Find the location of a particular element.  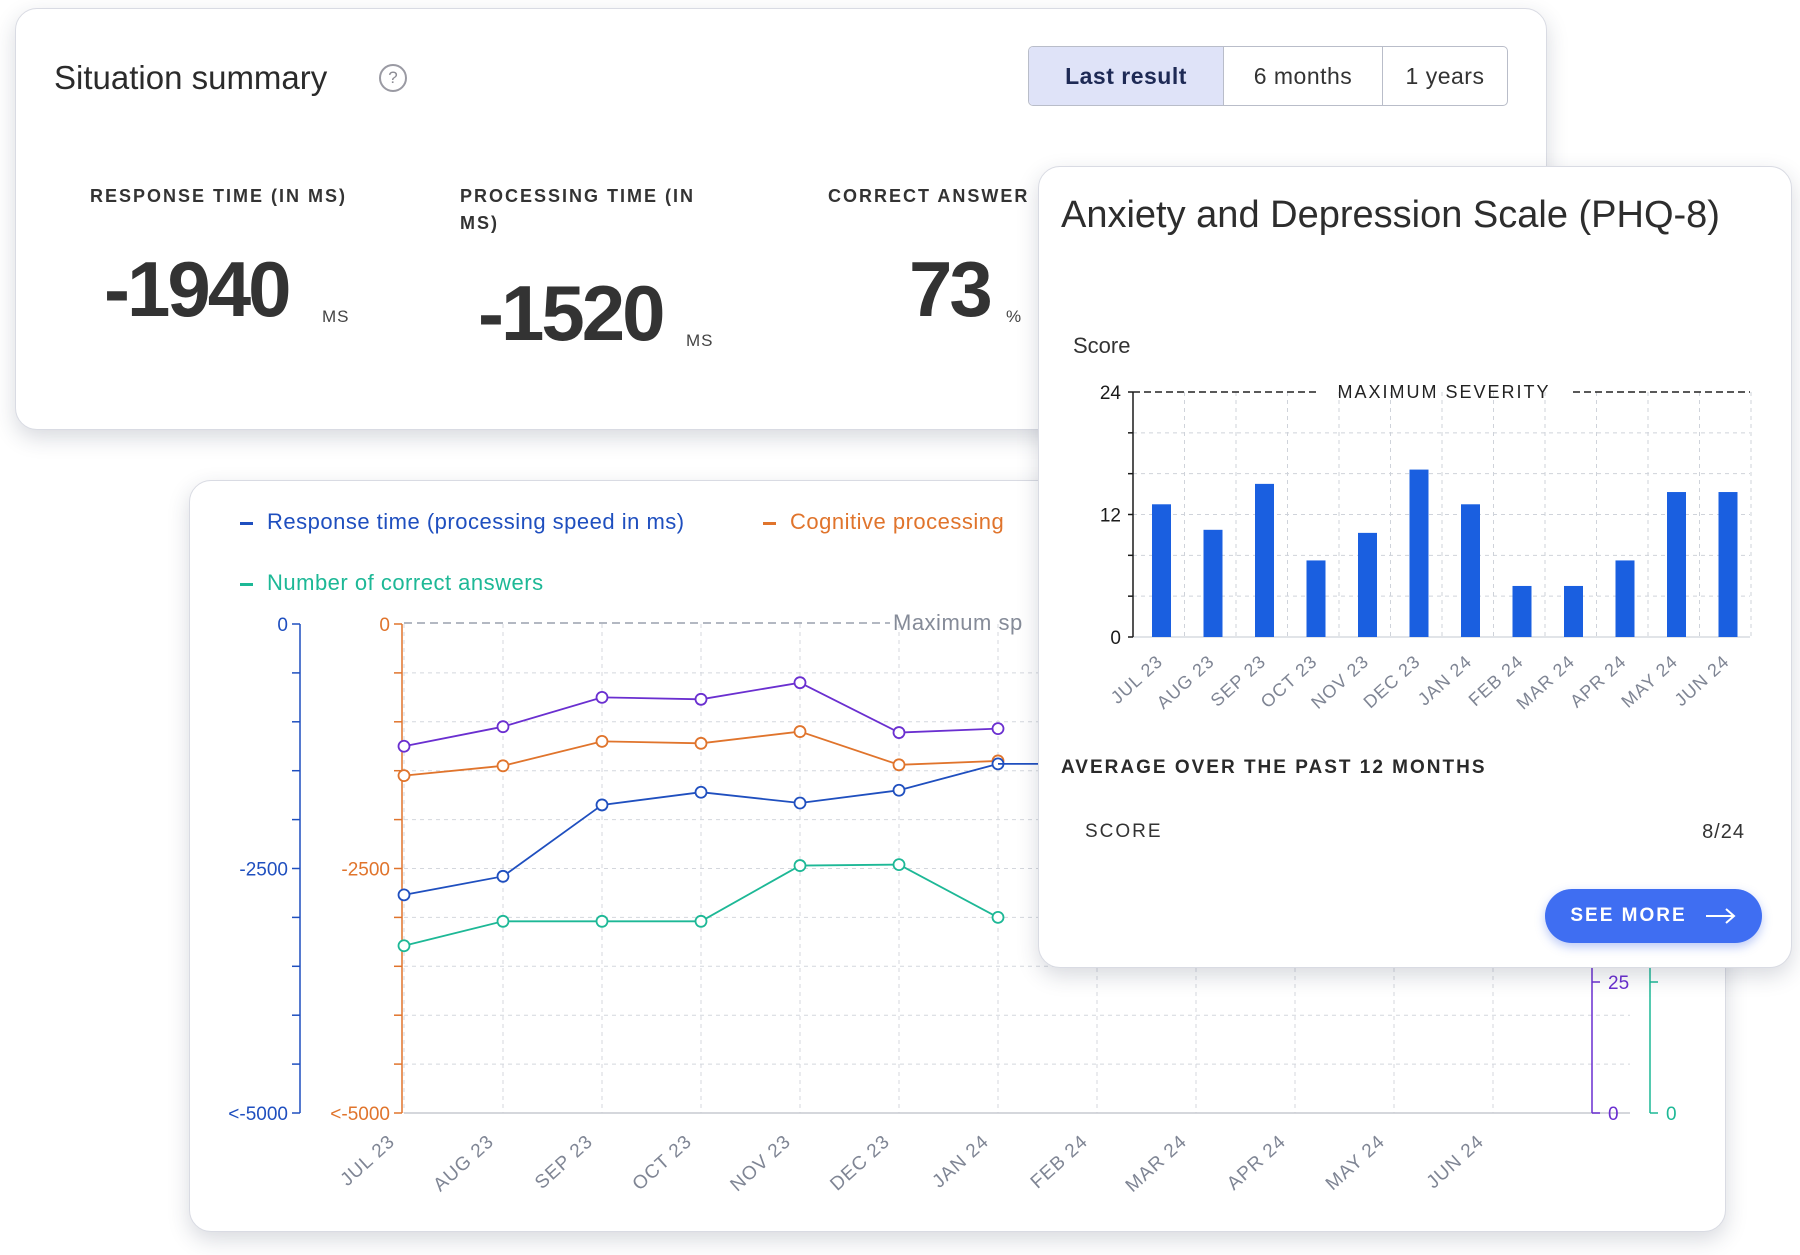

average-label: AVERAGE OVER THE PAST 12 MONTHS is located at coordinates (1274, 767).